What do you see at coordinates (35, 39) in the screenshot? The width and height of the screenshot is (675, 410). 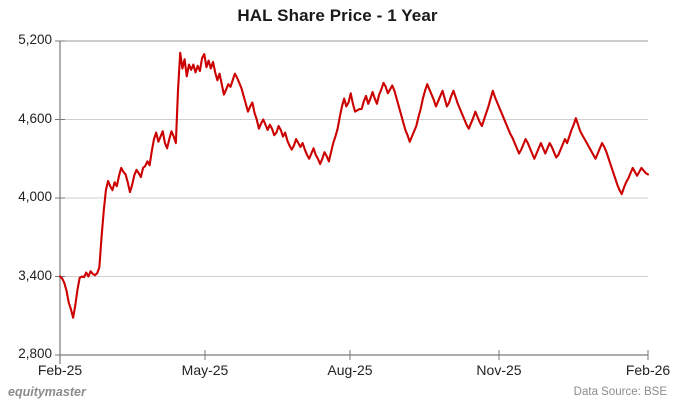 I see `y-tick-label: 5,200` at bounding box center [35, 39].